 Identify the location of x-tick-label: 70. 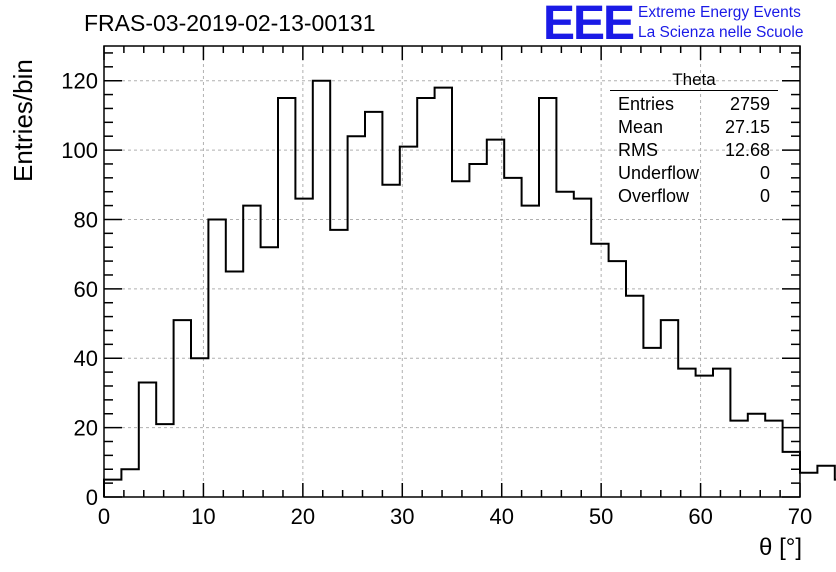
(800, 516).